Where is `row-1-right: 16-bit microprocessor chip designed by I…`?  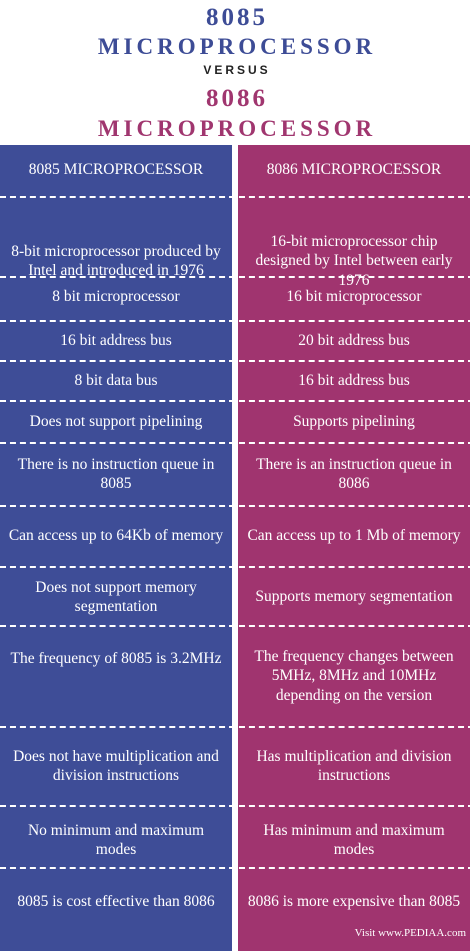 row-1-right: 16-bit microprocessor chip designed by I… is located at coordinates (354, 260).